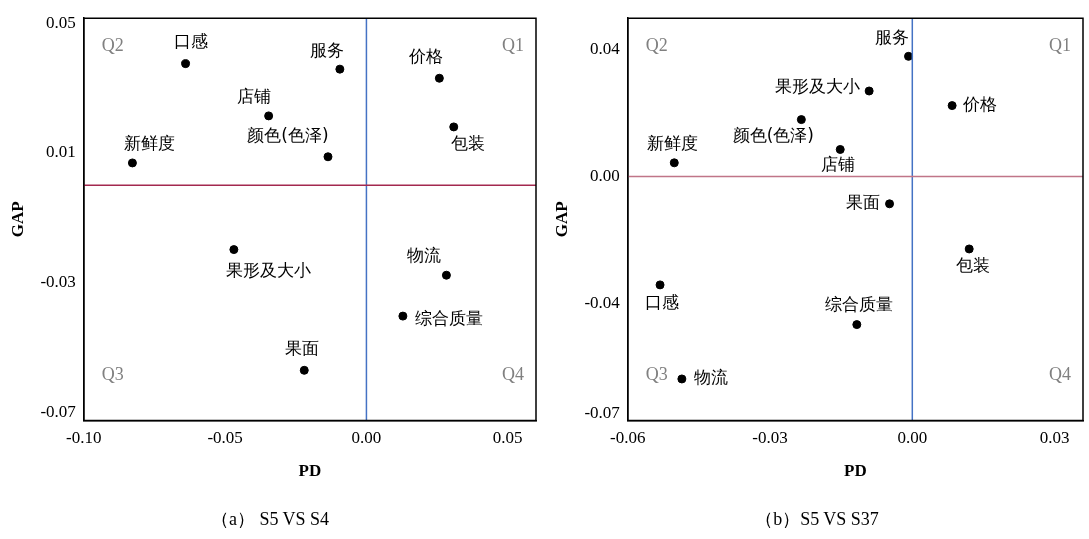 Image resolution: width=1089 pixels, height=539 pixels. I want to click on x-tick-label: 0.03, so click(1054, 438).